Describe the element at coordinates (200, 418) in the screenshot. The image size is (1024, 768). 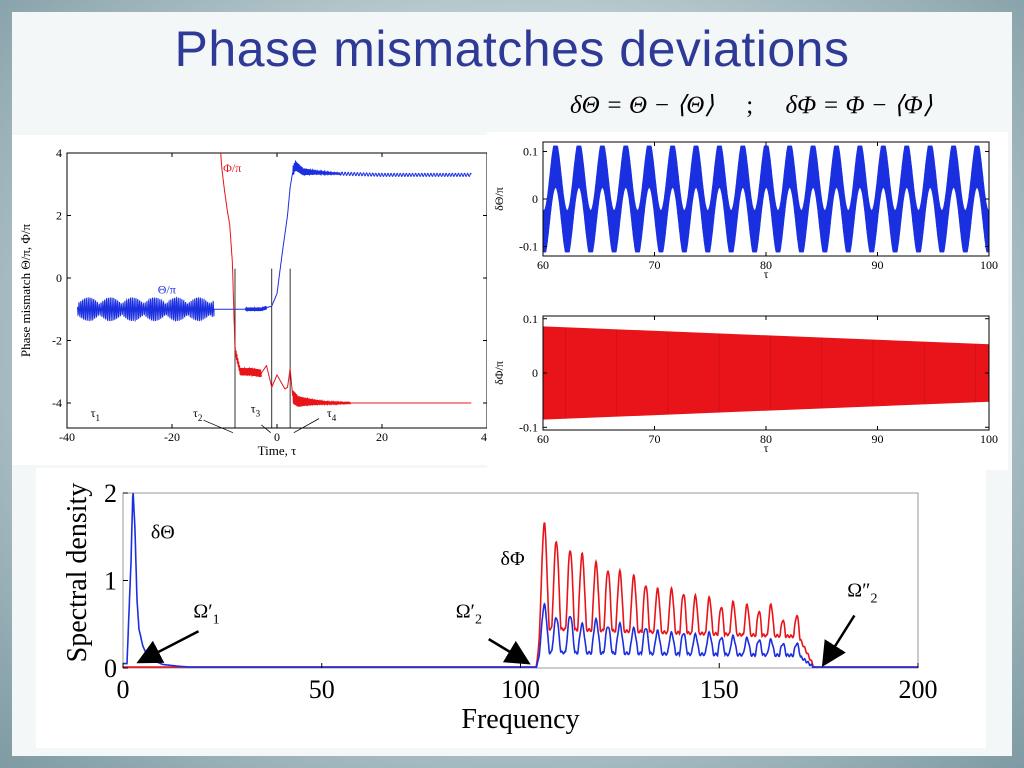
I see `tau-subscript: 2` at that location.